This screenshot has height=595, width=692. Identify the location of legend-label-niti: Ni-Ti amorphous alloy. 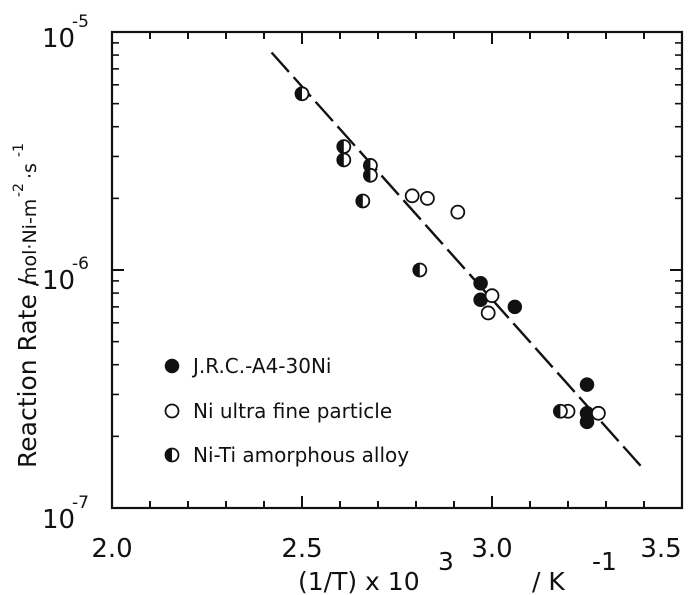
(301, 455).